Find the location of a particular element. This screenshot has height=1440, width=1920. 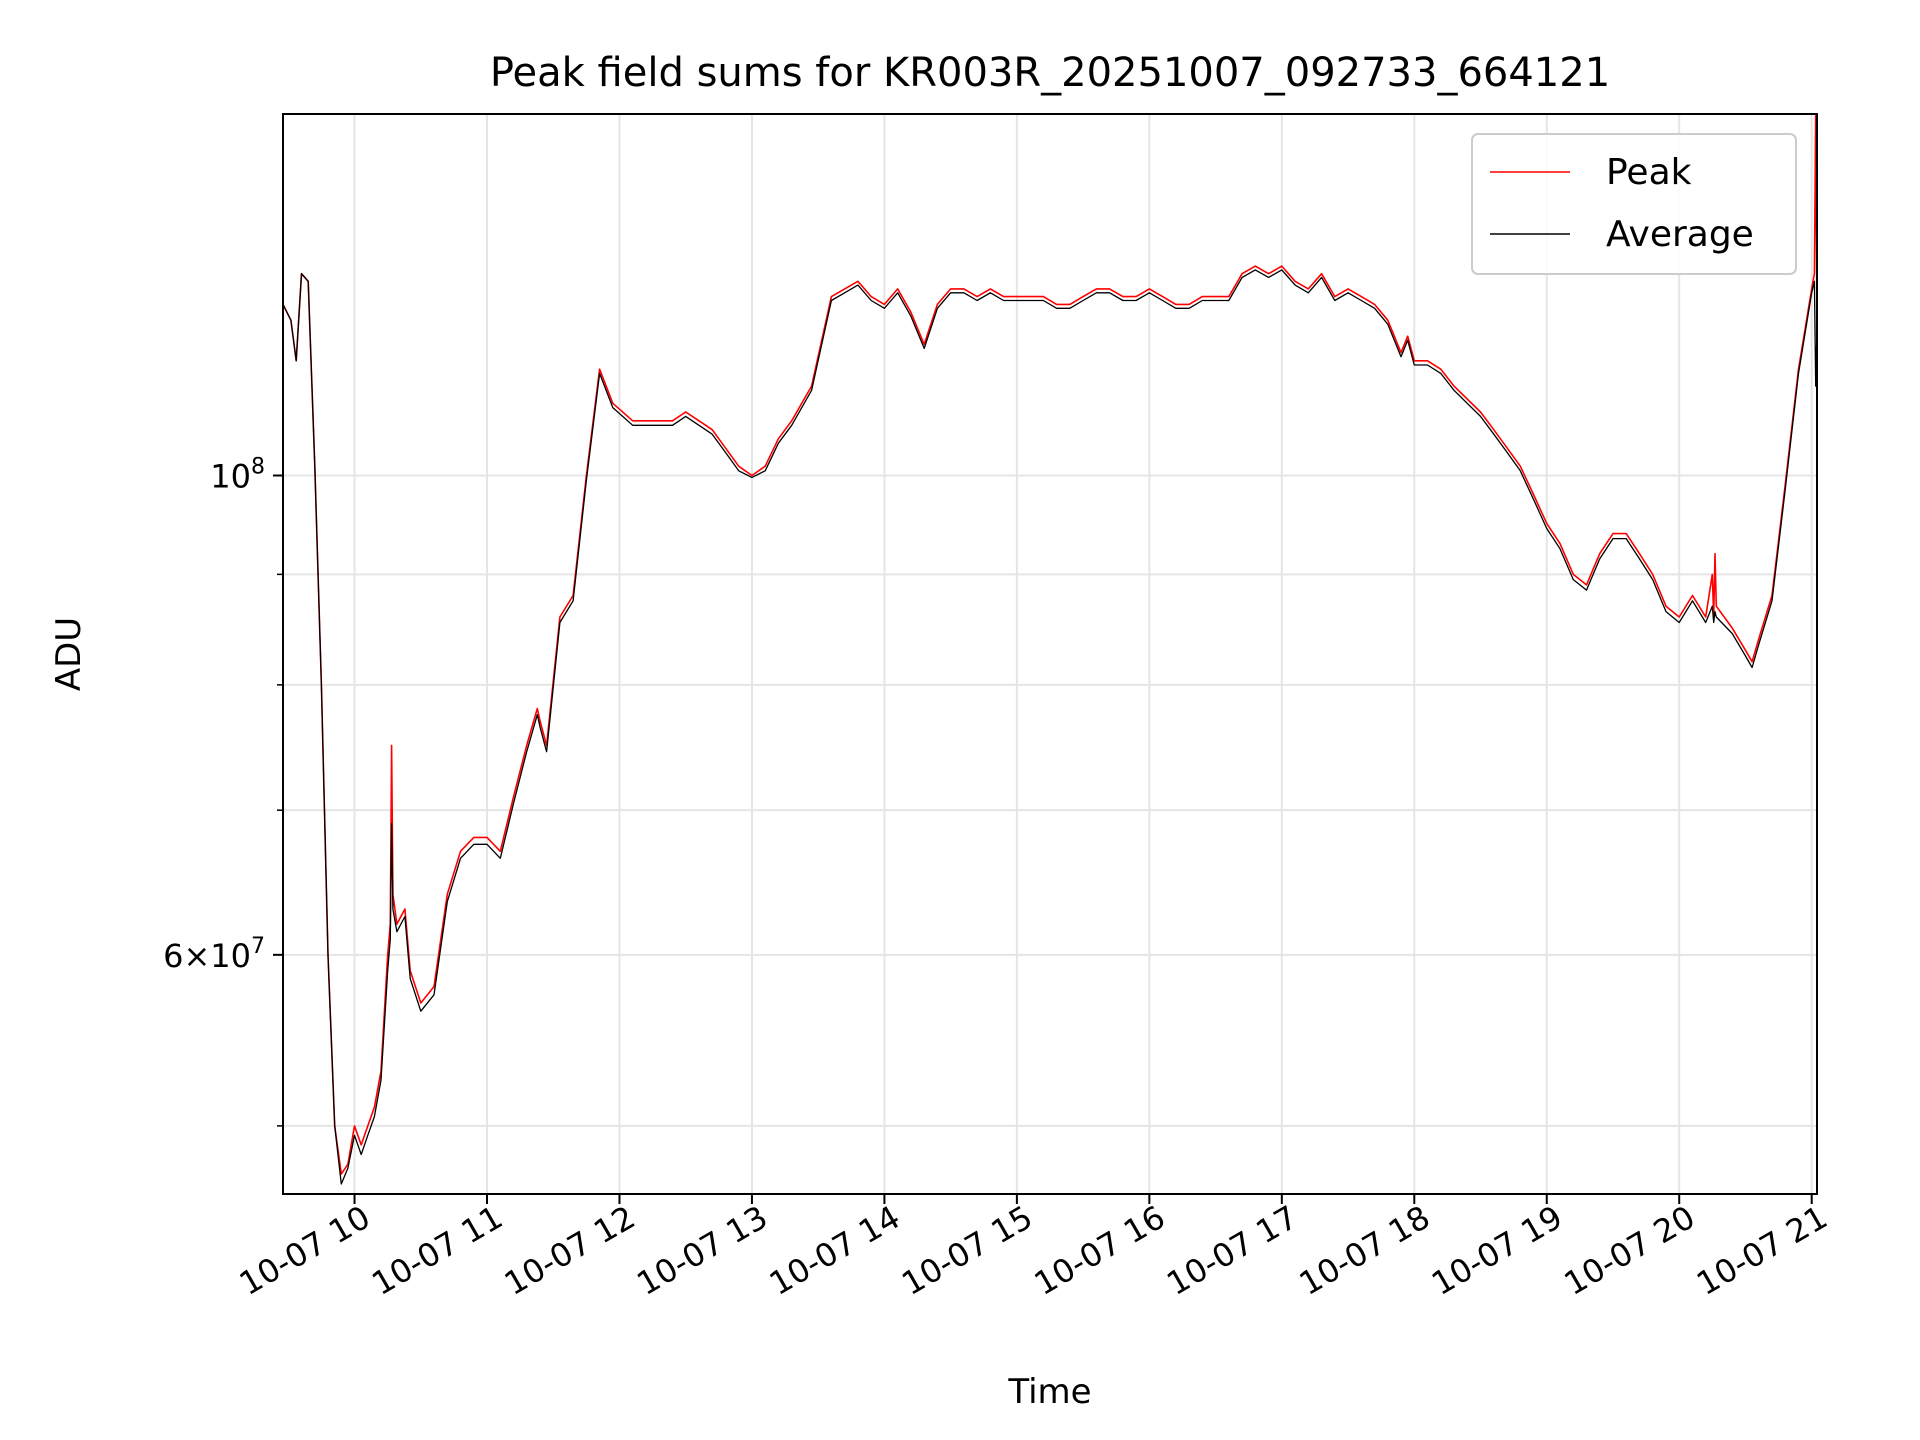

y-tick-mantissa: 6 is located at coordinates (173, 956).